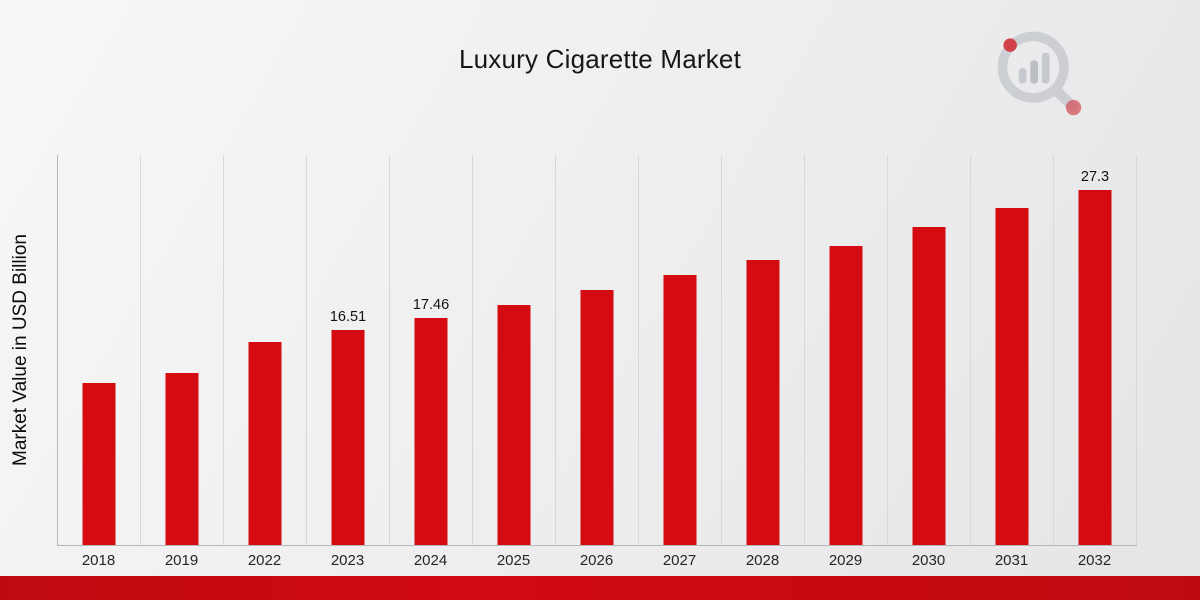  I want to click on bar-2026, so click(597, 417).